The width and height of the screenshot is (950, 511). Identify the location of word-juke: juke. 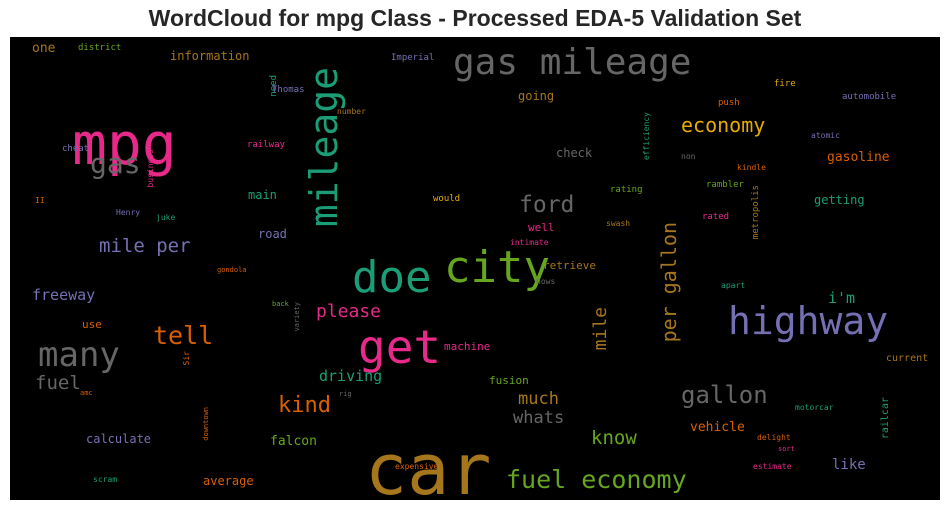
(165, 217).